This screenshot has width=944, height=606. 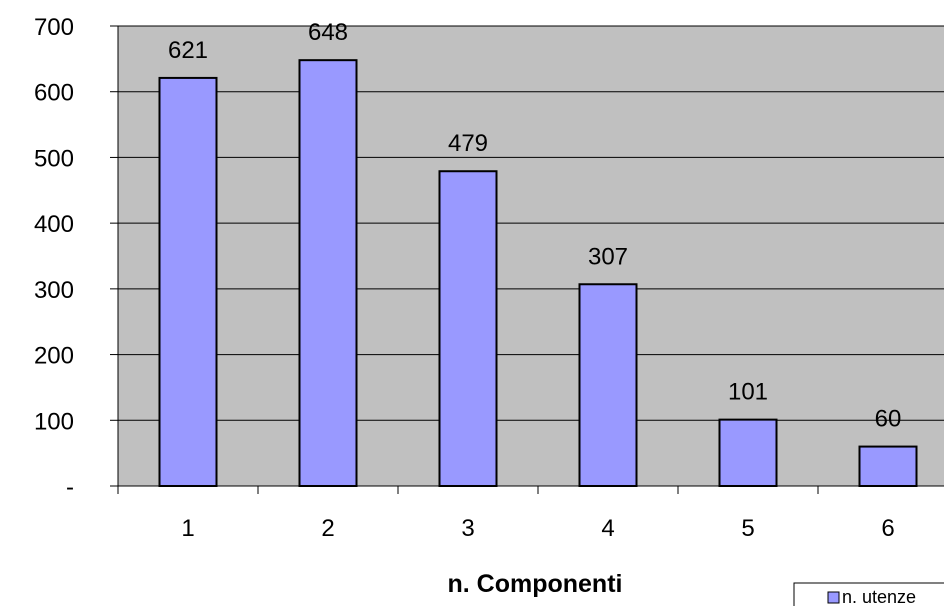 I want to click on legend-swatch, so click(x=833, y=597).